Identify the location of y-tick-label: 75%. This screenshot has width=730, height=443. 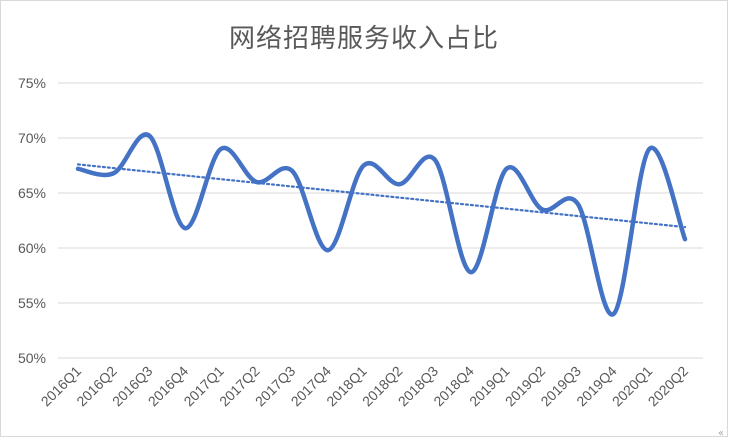
(32, 83).